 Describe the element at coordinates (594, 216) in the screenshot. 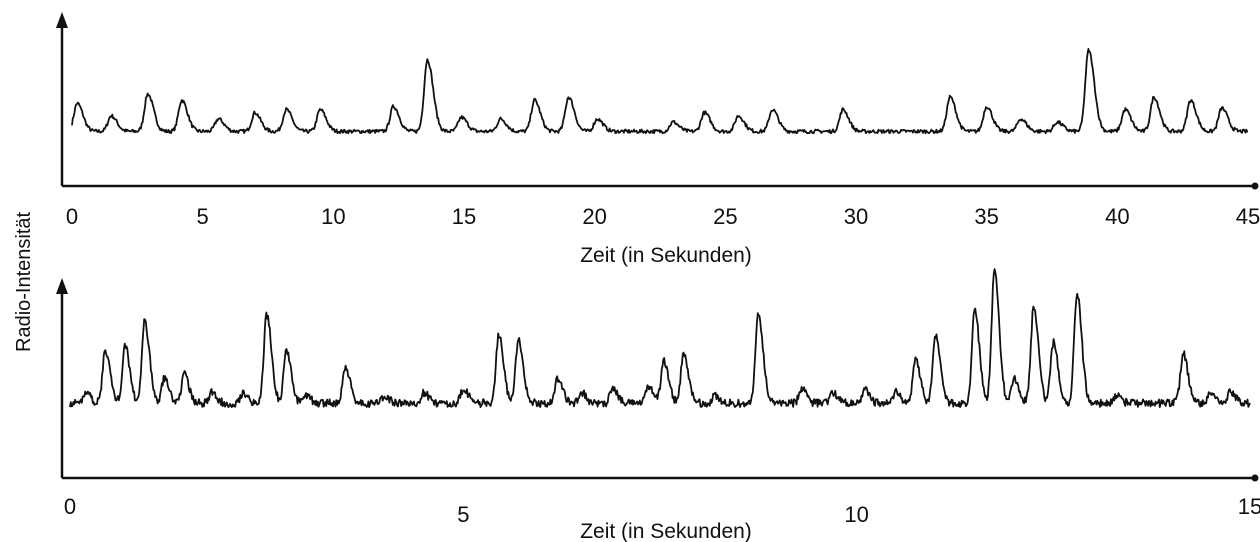

I see `top-tick-label: 20` at that location.